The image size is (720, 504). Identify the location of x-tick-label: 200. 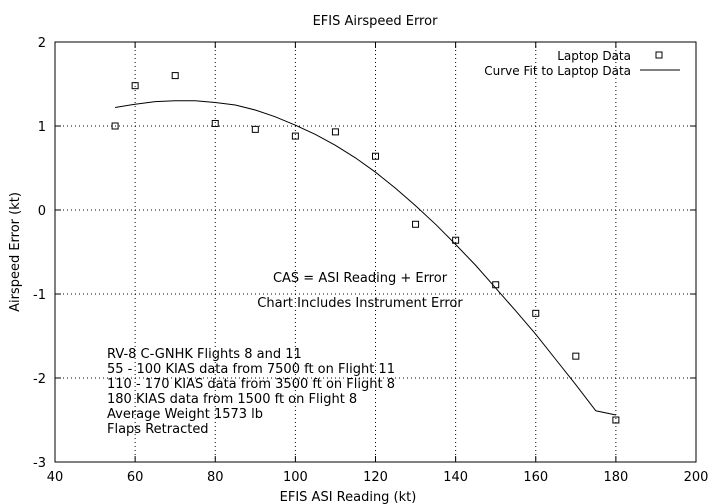
(696, 477).